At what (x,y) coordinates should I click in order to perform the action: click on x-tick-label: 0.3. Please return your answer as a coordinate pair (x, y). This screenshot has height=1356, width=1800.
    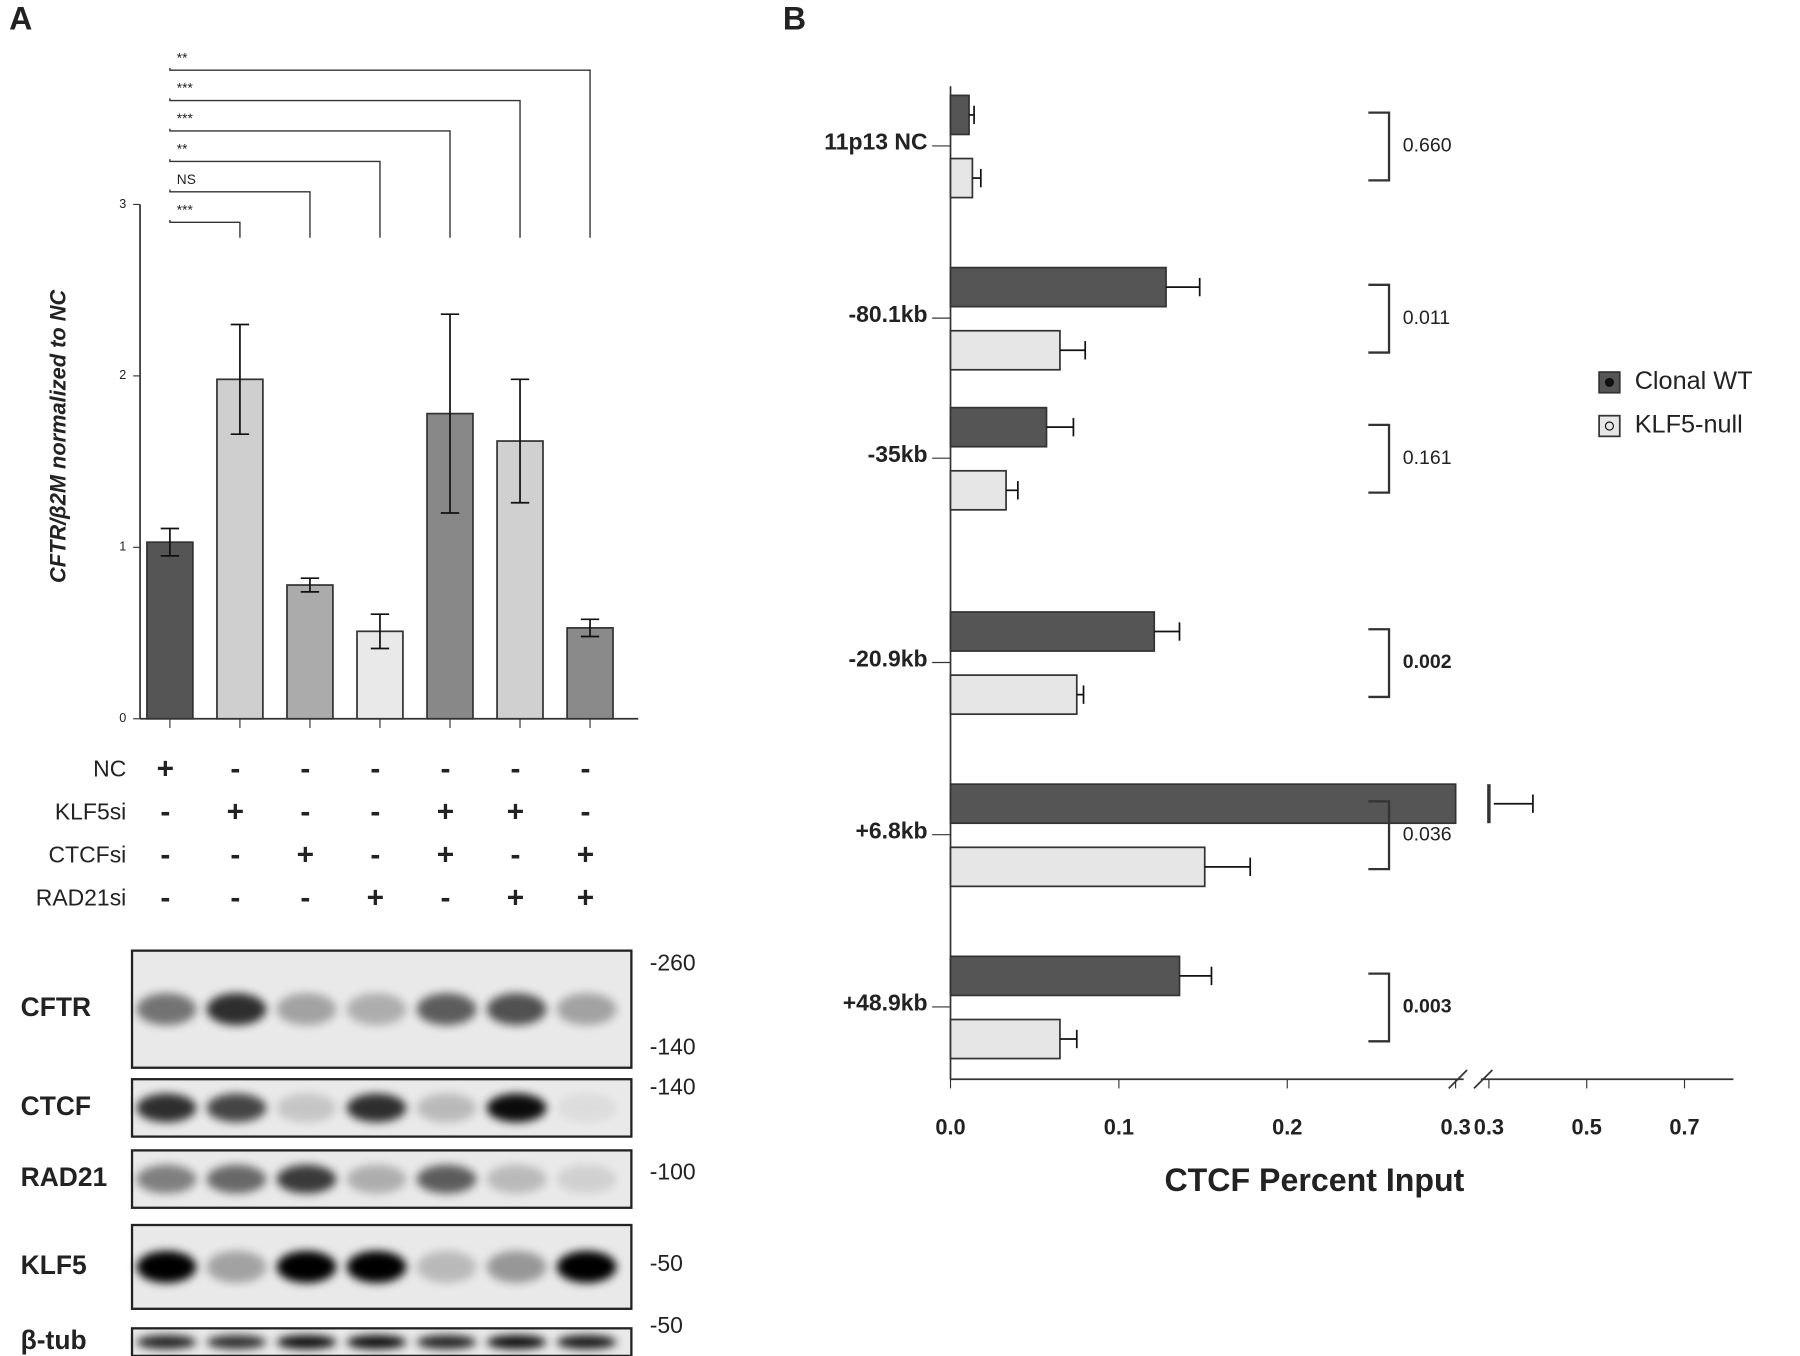
    Looking at the image, I should click on (1489, 1126).